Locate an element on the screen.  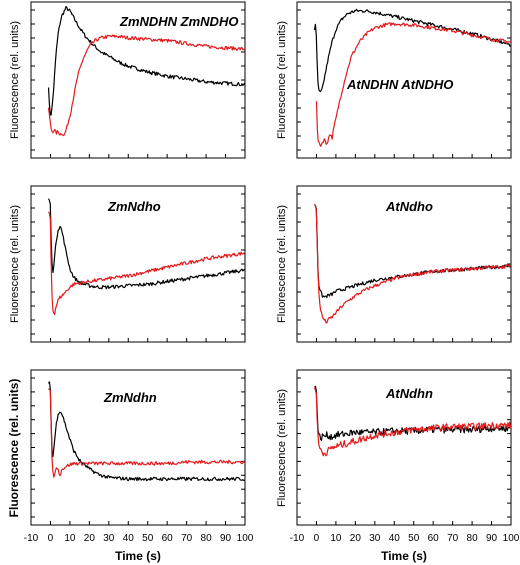
panel-zmndhn-zmndho: ZmNDHN ZmNDHO Fluorescence (rel. units) is located at coordinates (127, 80).